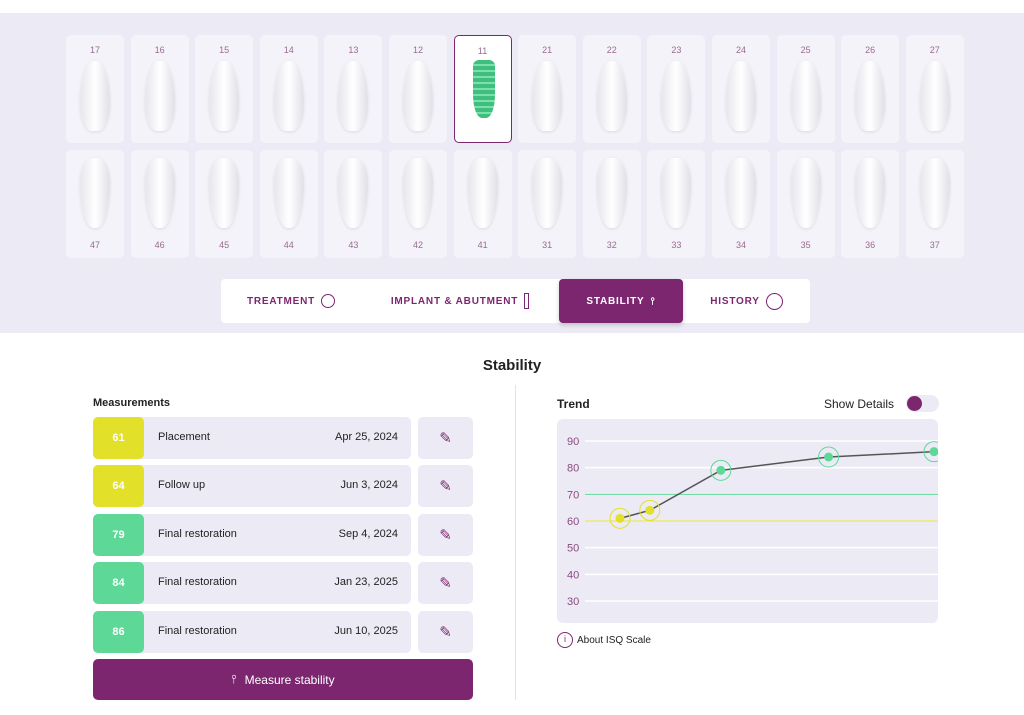  I want to click on tooth-number: 24, so click(740, 50).